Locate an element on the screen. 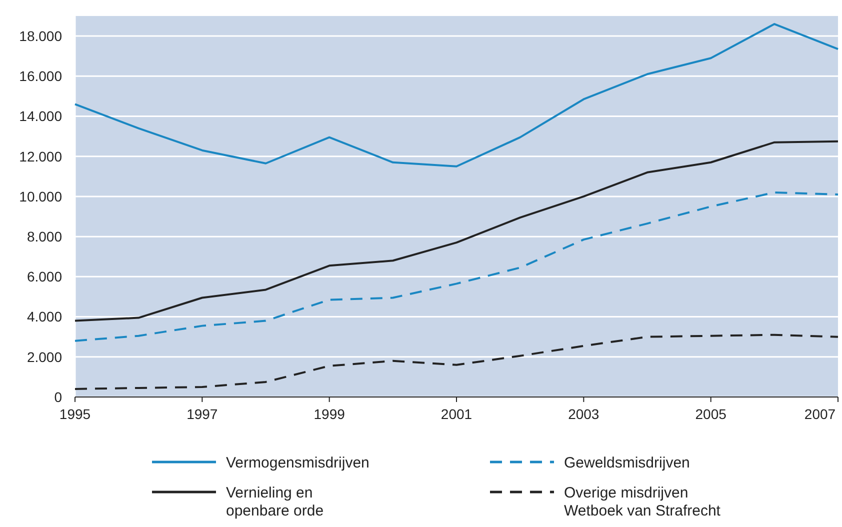 The width and height of the screenshot is (842, 527). x-tick-label: 2003 is located at coordinates (584, 414).